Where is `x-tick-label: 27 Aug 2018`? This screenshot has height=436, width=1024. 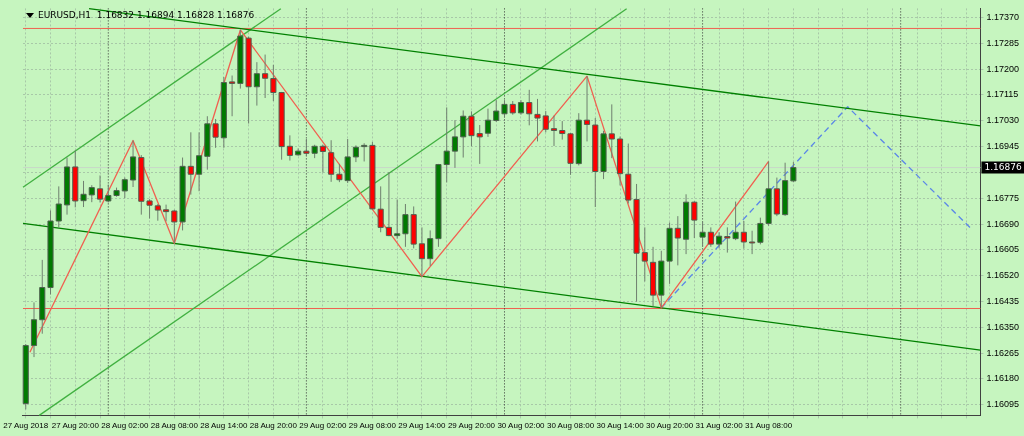 x-tick-label: 27 Aug 2018 is located at coordinates (26, 426).